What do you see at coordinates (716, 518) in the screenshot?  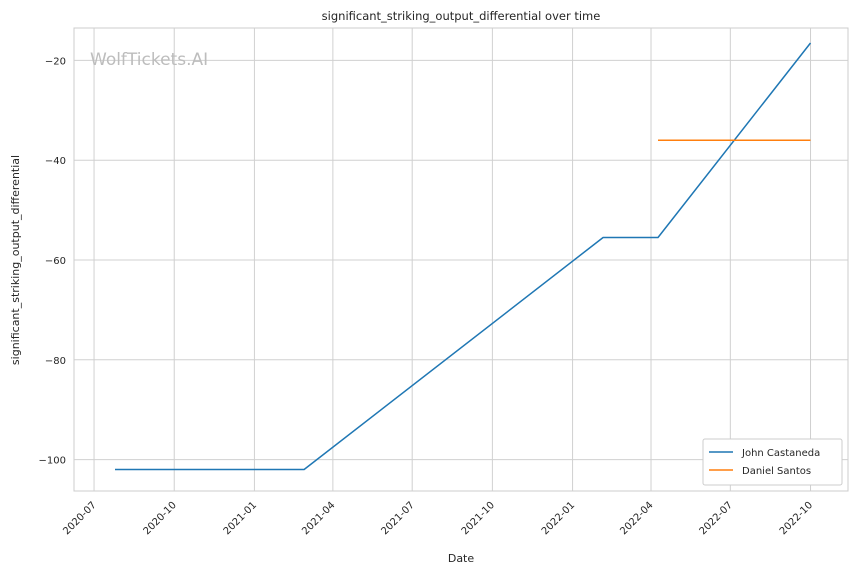 I see `x-tick-label: 2022-07` at bounding box center [716, 518].